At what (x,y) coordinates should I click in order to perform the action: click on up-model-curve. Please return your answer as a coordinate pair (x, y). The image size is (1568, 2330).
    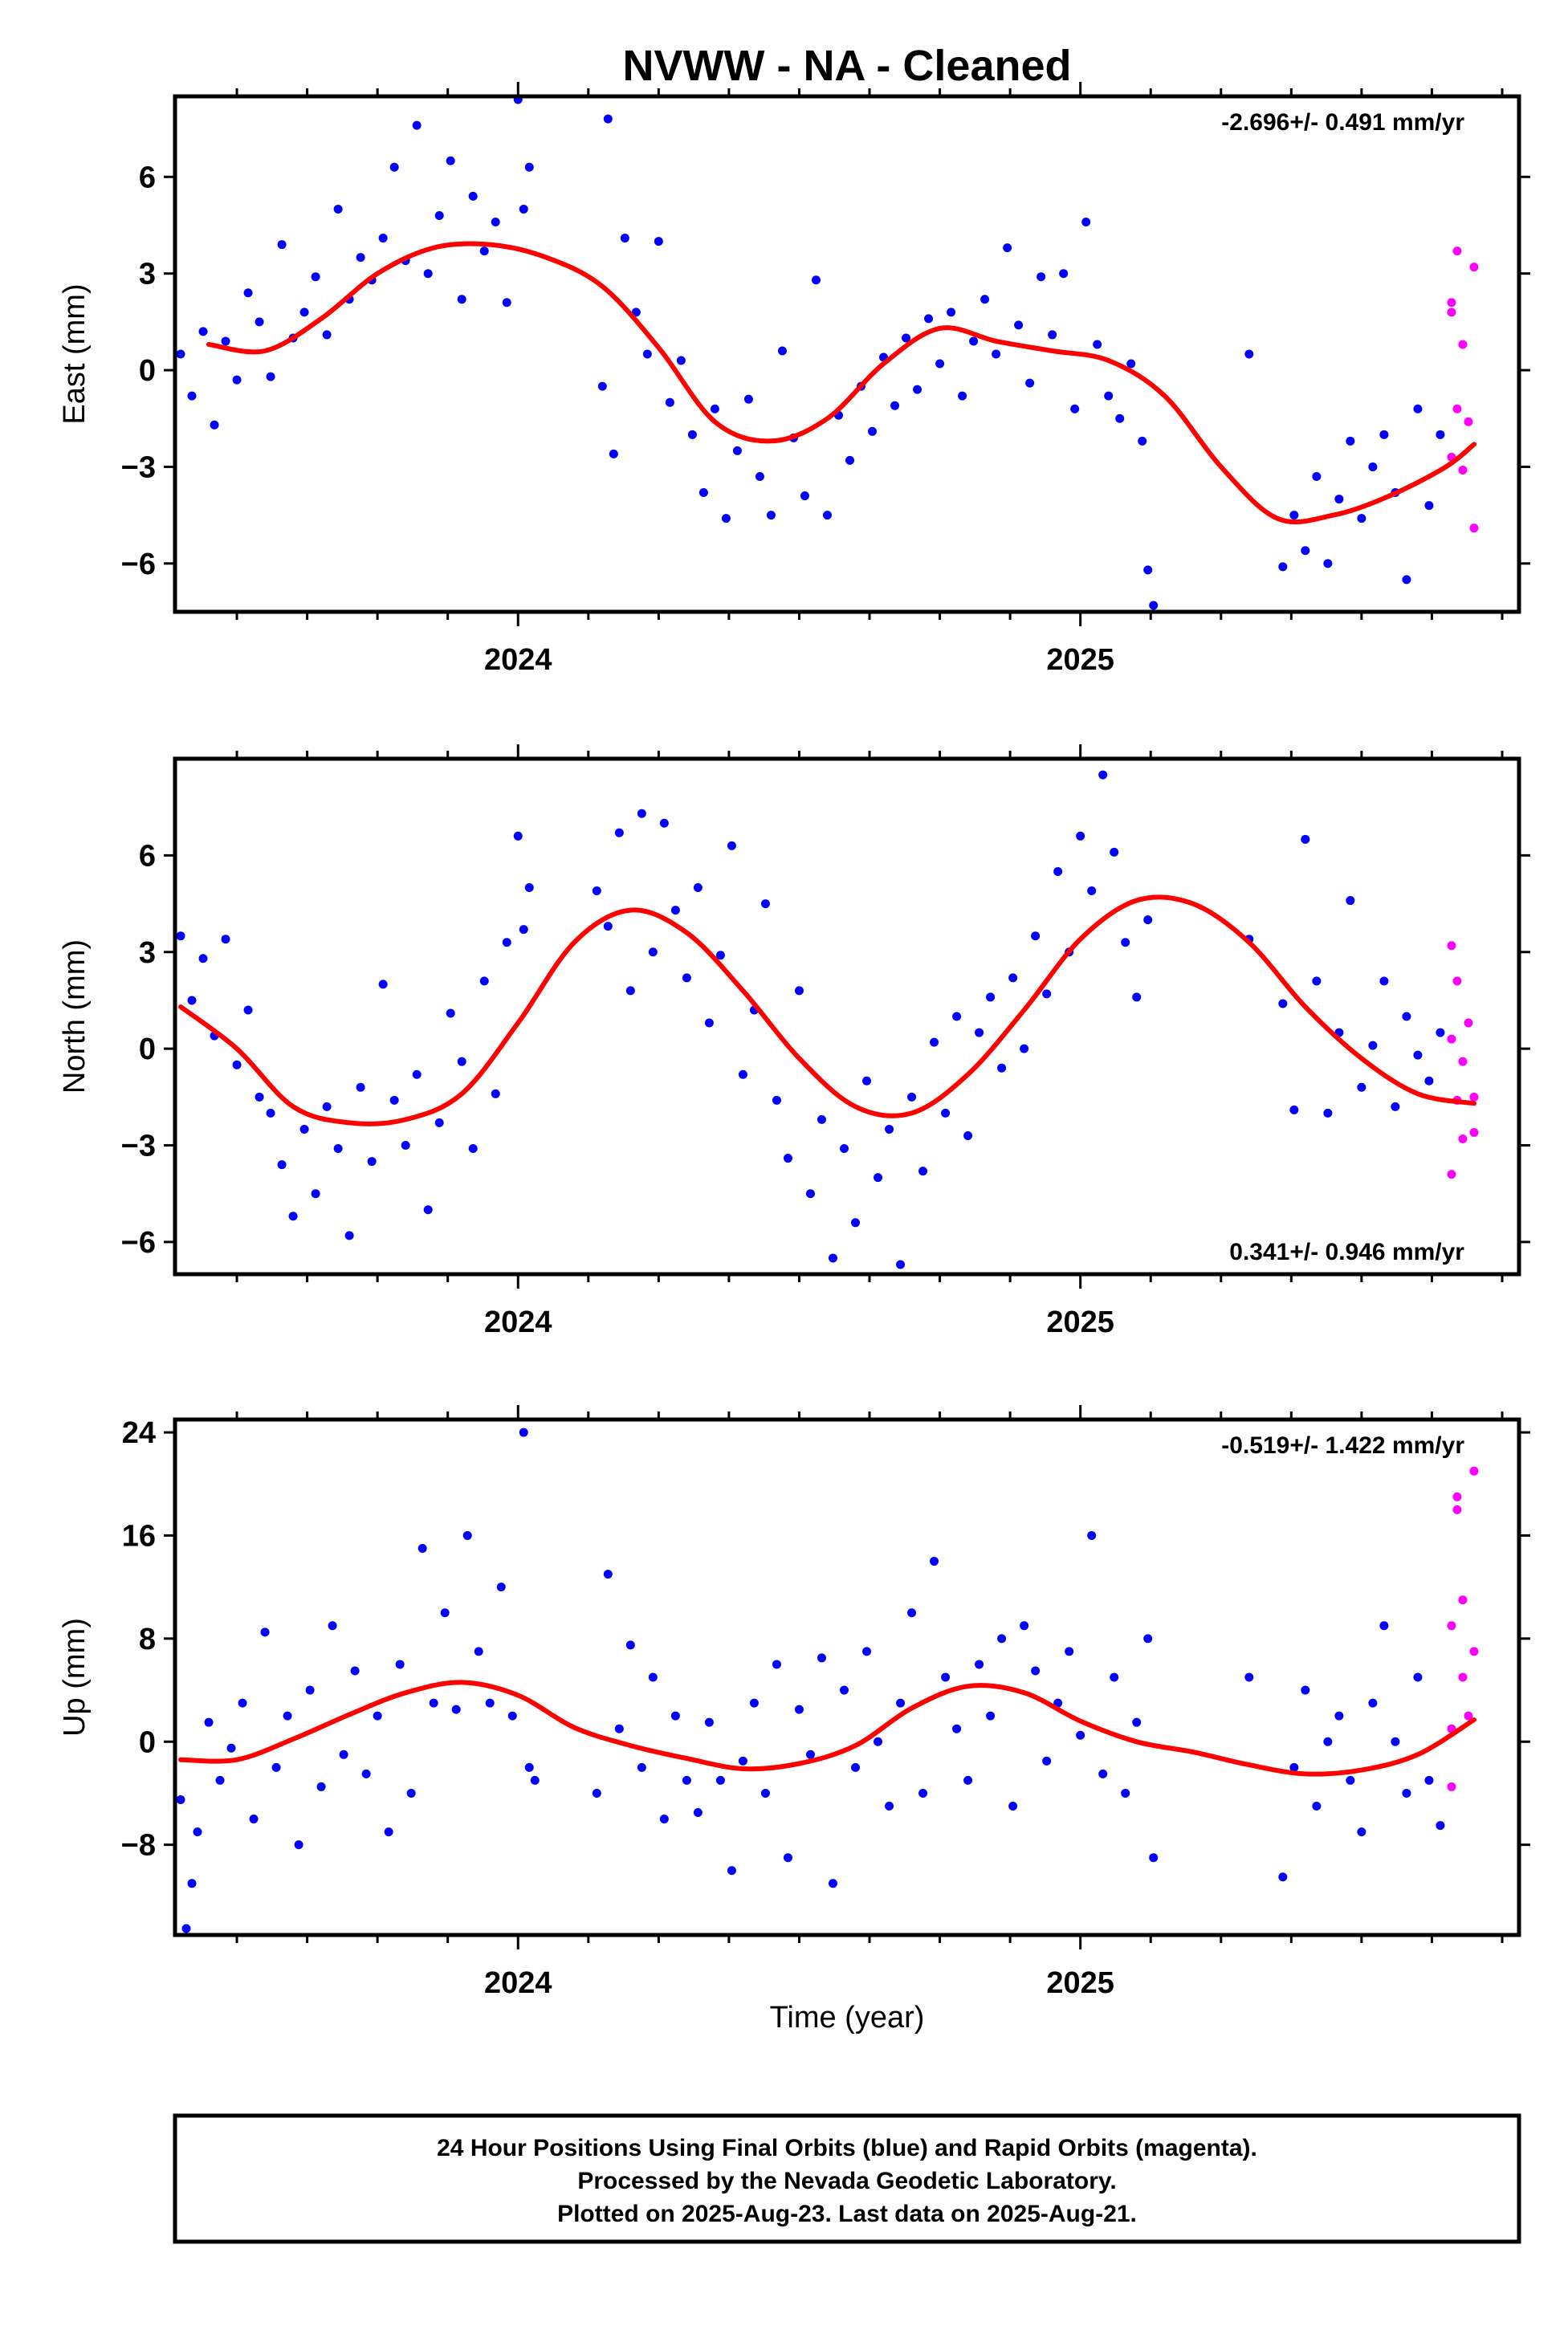
    Looking at the image, I should click on (827, 1728).